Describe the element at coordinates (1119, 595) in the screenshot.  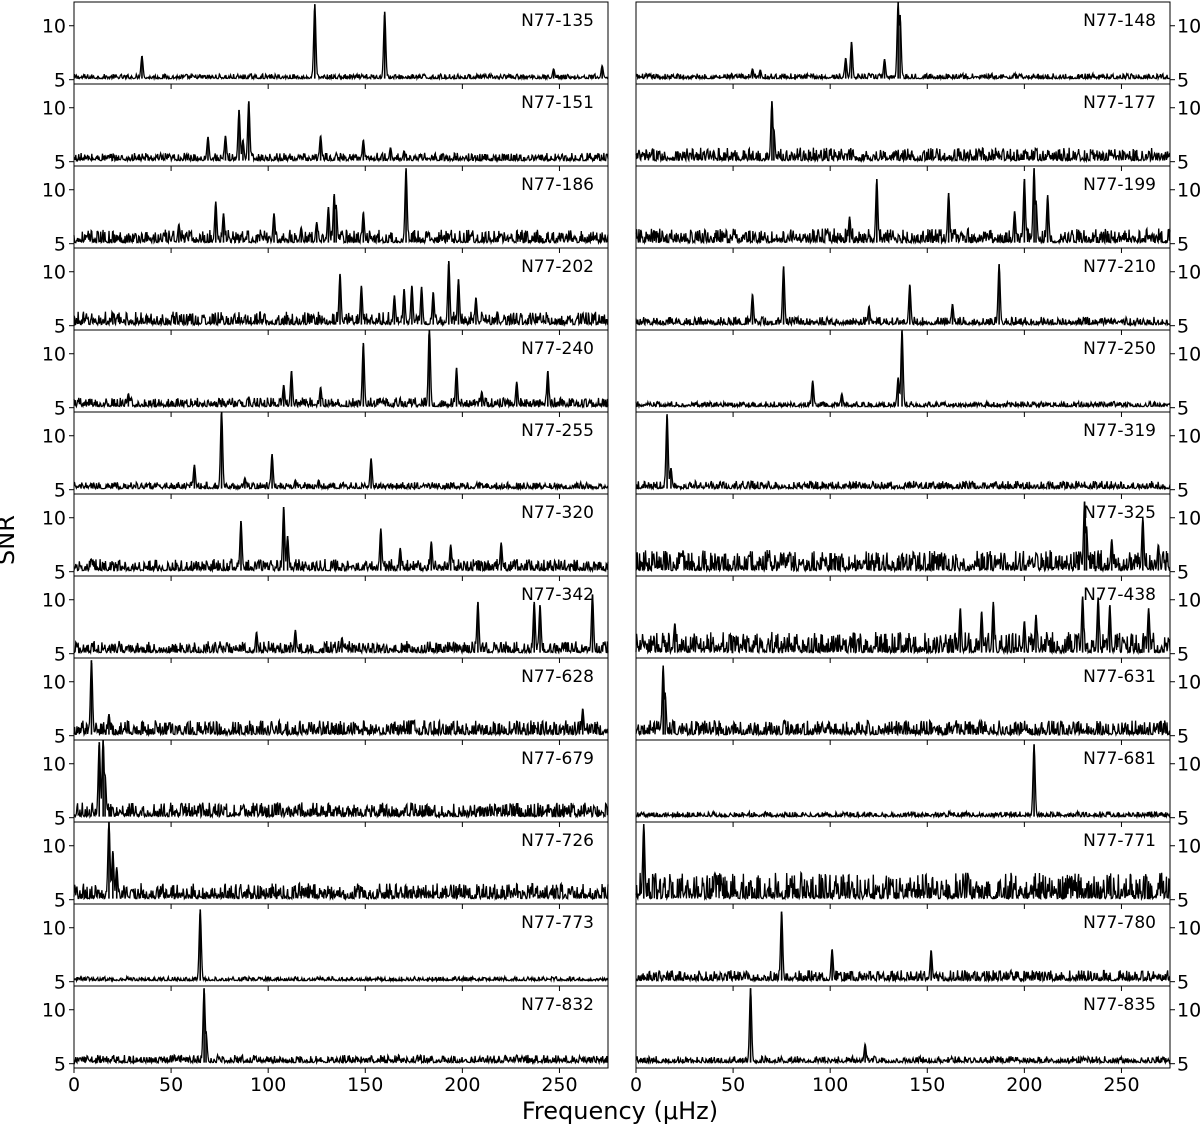
I see `panel-label: N77-438` at that location.